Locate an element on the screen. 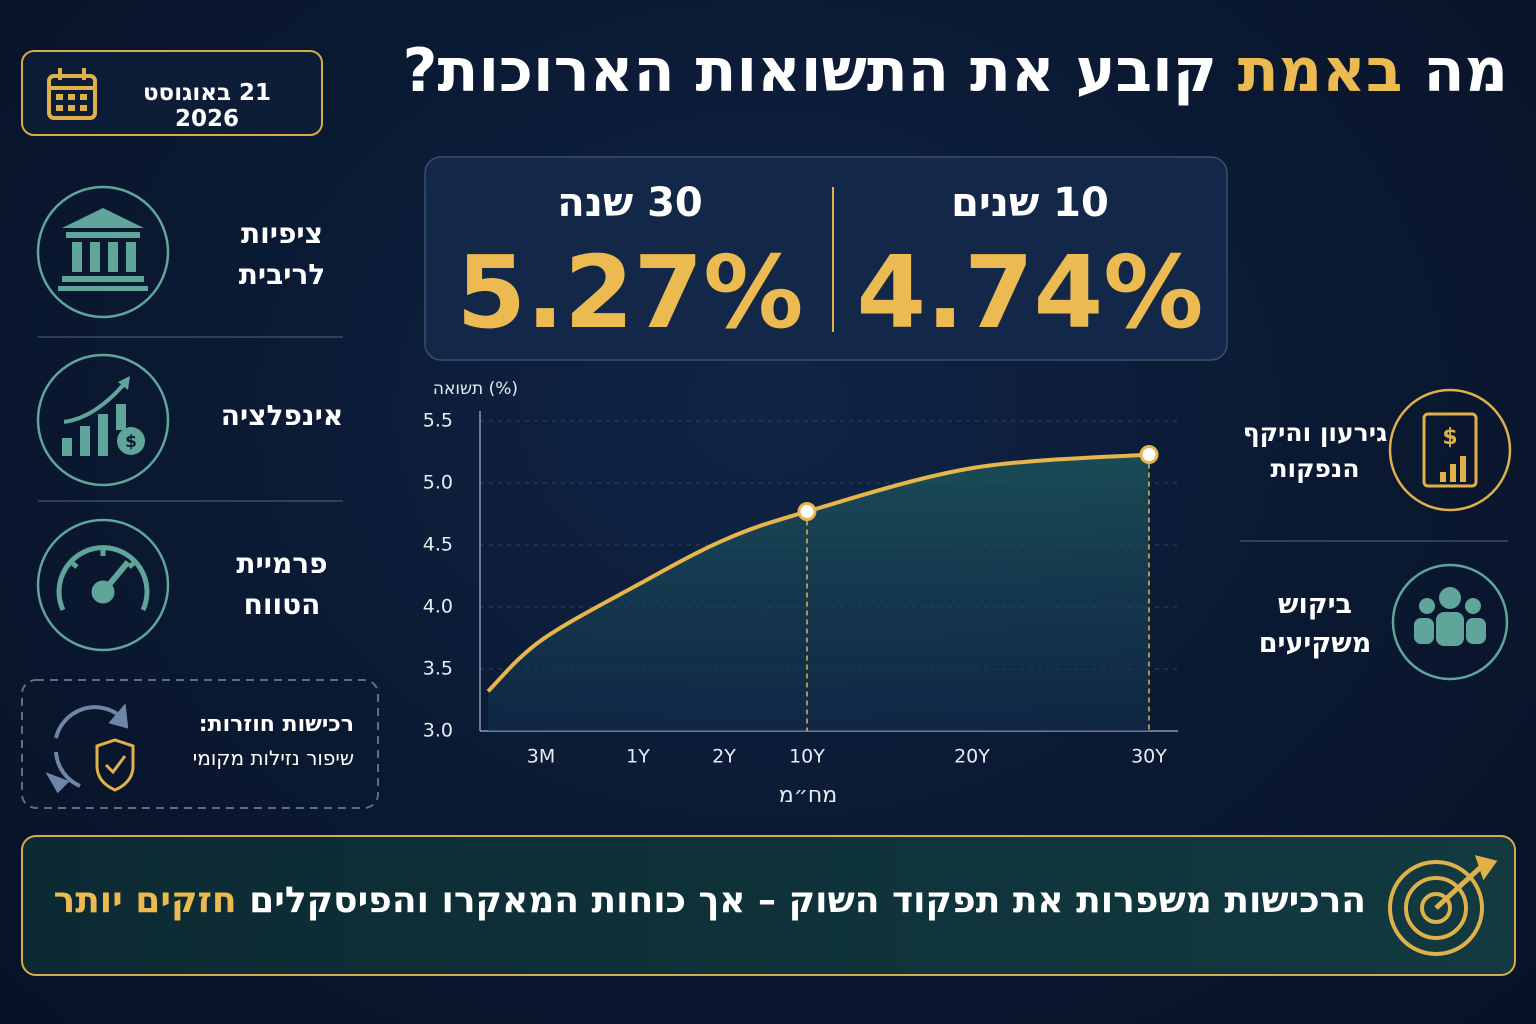 Image resolution: width=1536 pixels, height=1024 pixels. stats-panel is located at coordinates (826, 258).